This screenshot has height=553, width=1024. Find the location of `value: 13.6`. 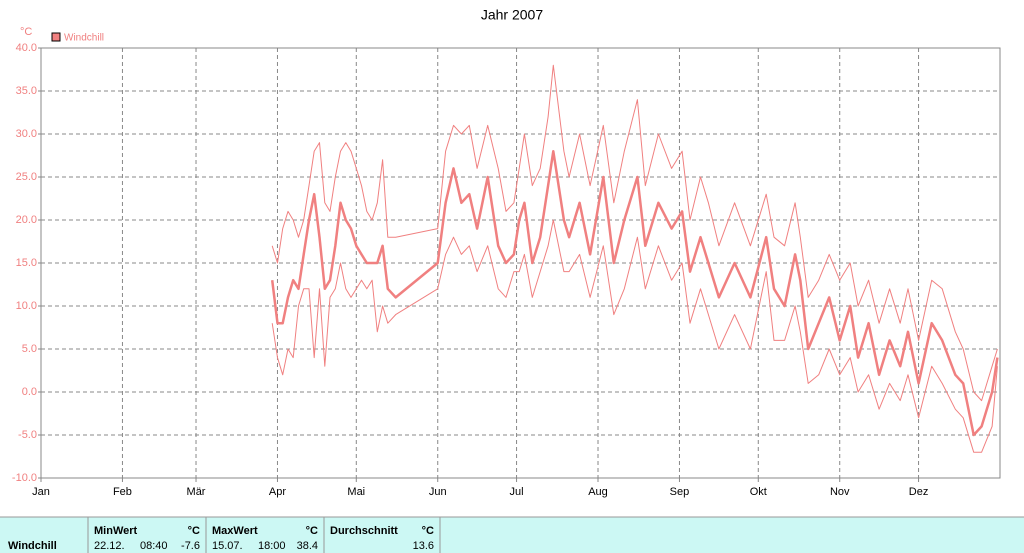

value: 13.6 is located at coordinates (423, 546).